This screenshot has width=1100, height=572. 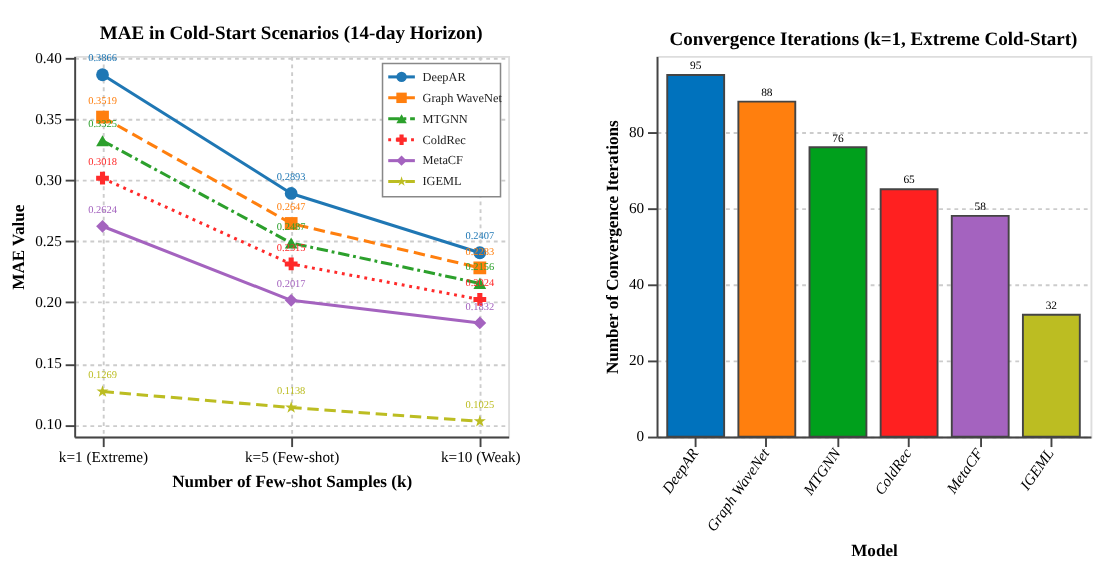 What do you see at coordinates (49, 58) in the screenshot?
I see `y-tick-label: 0.40` at bounding box center [49, 58].